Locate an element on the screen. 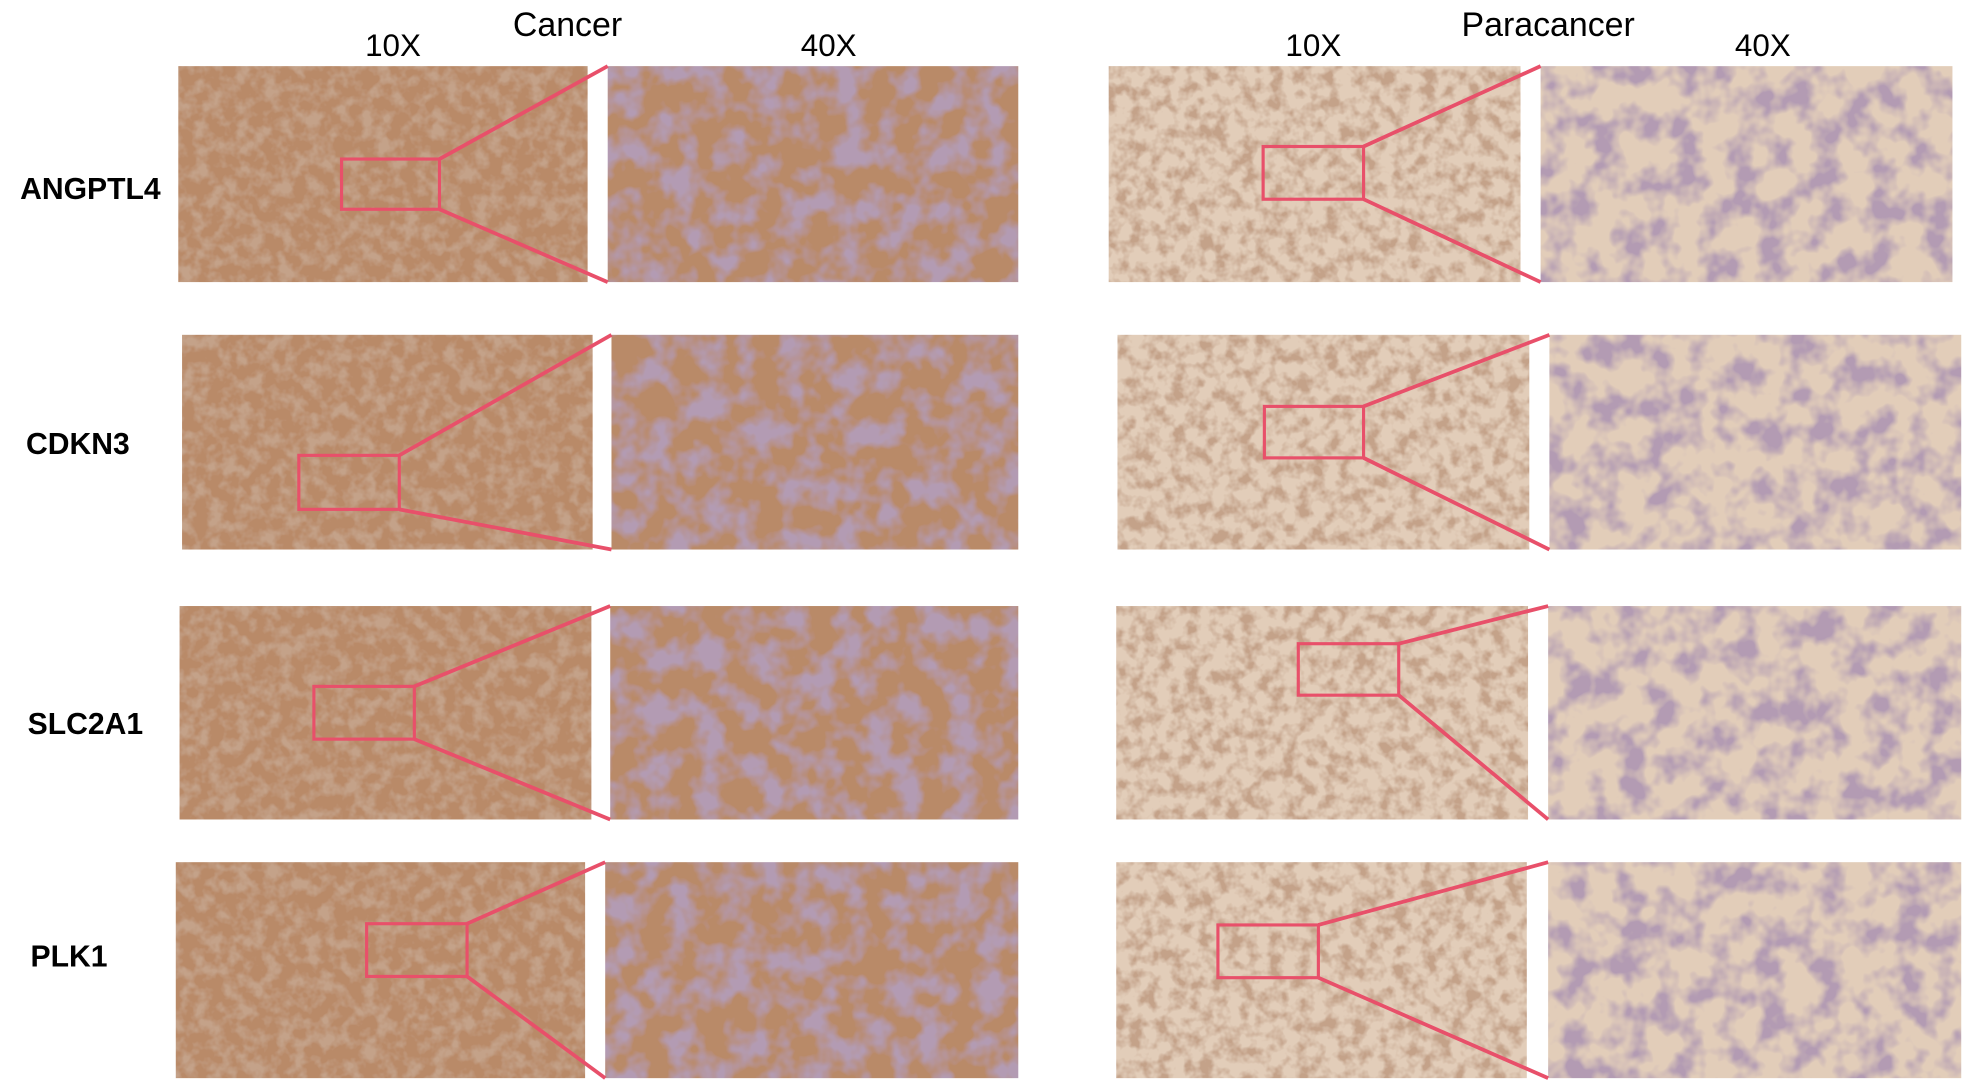 Image resolution: width=1965 pixels, height=1084 pixels. ihc-image-plk1-cancer-10x is located at coordinates (380, 970).